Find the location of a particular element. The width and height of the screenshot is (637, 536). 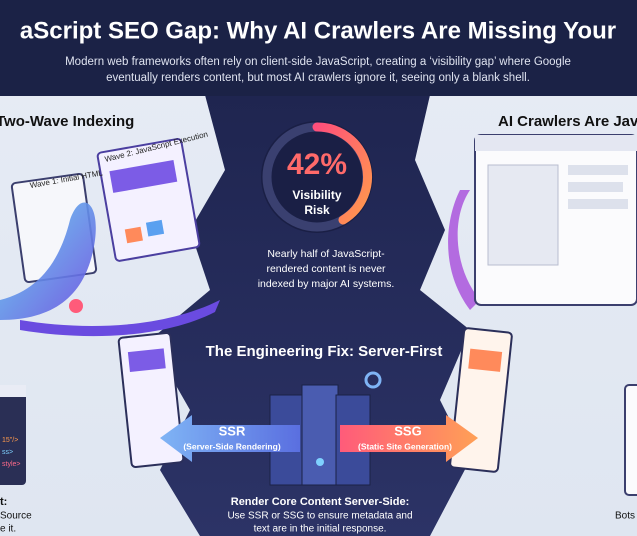

wave-illustration is located at coordinates (110, 237).